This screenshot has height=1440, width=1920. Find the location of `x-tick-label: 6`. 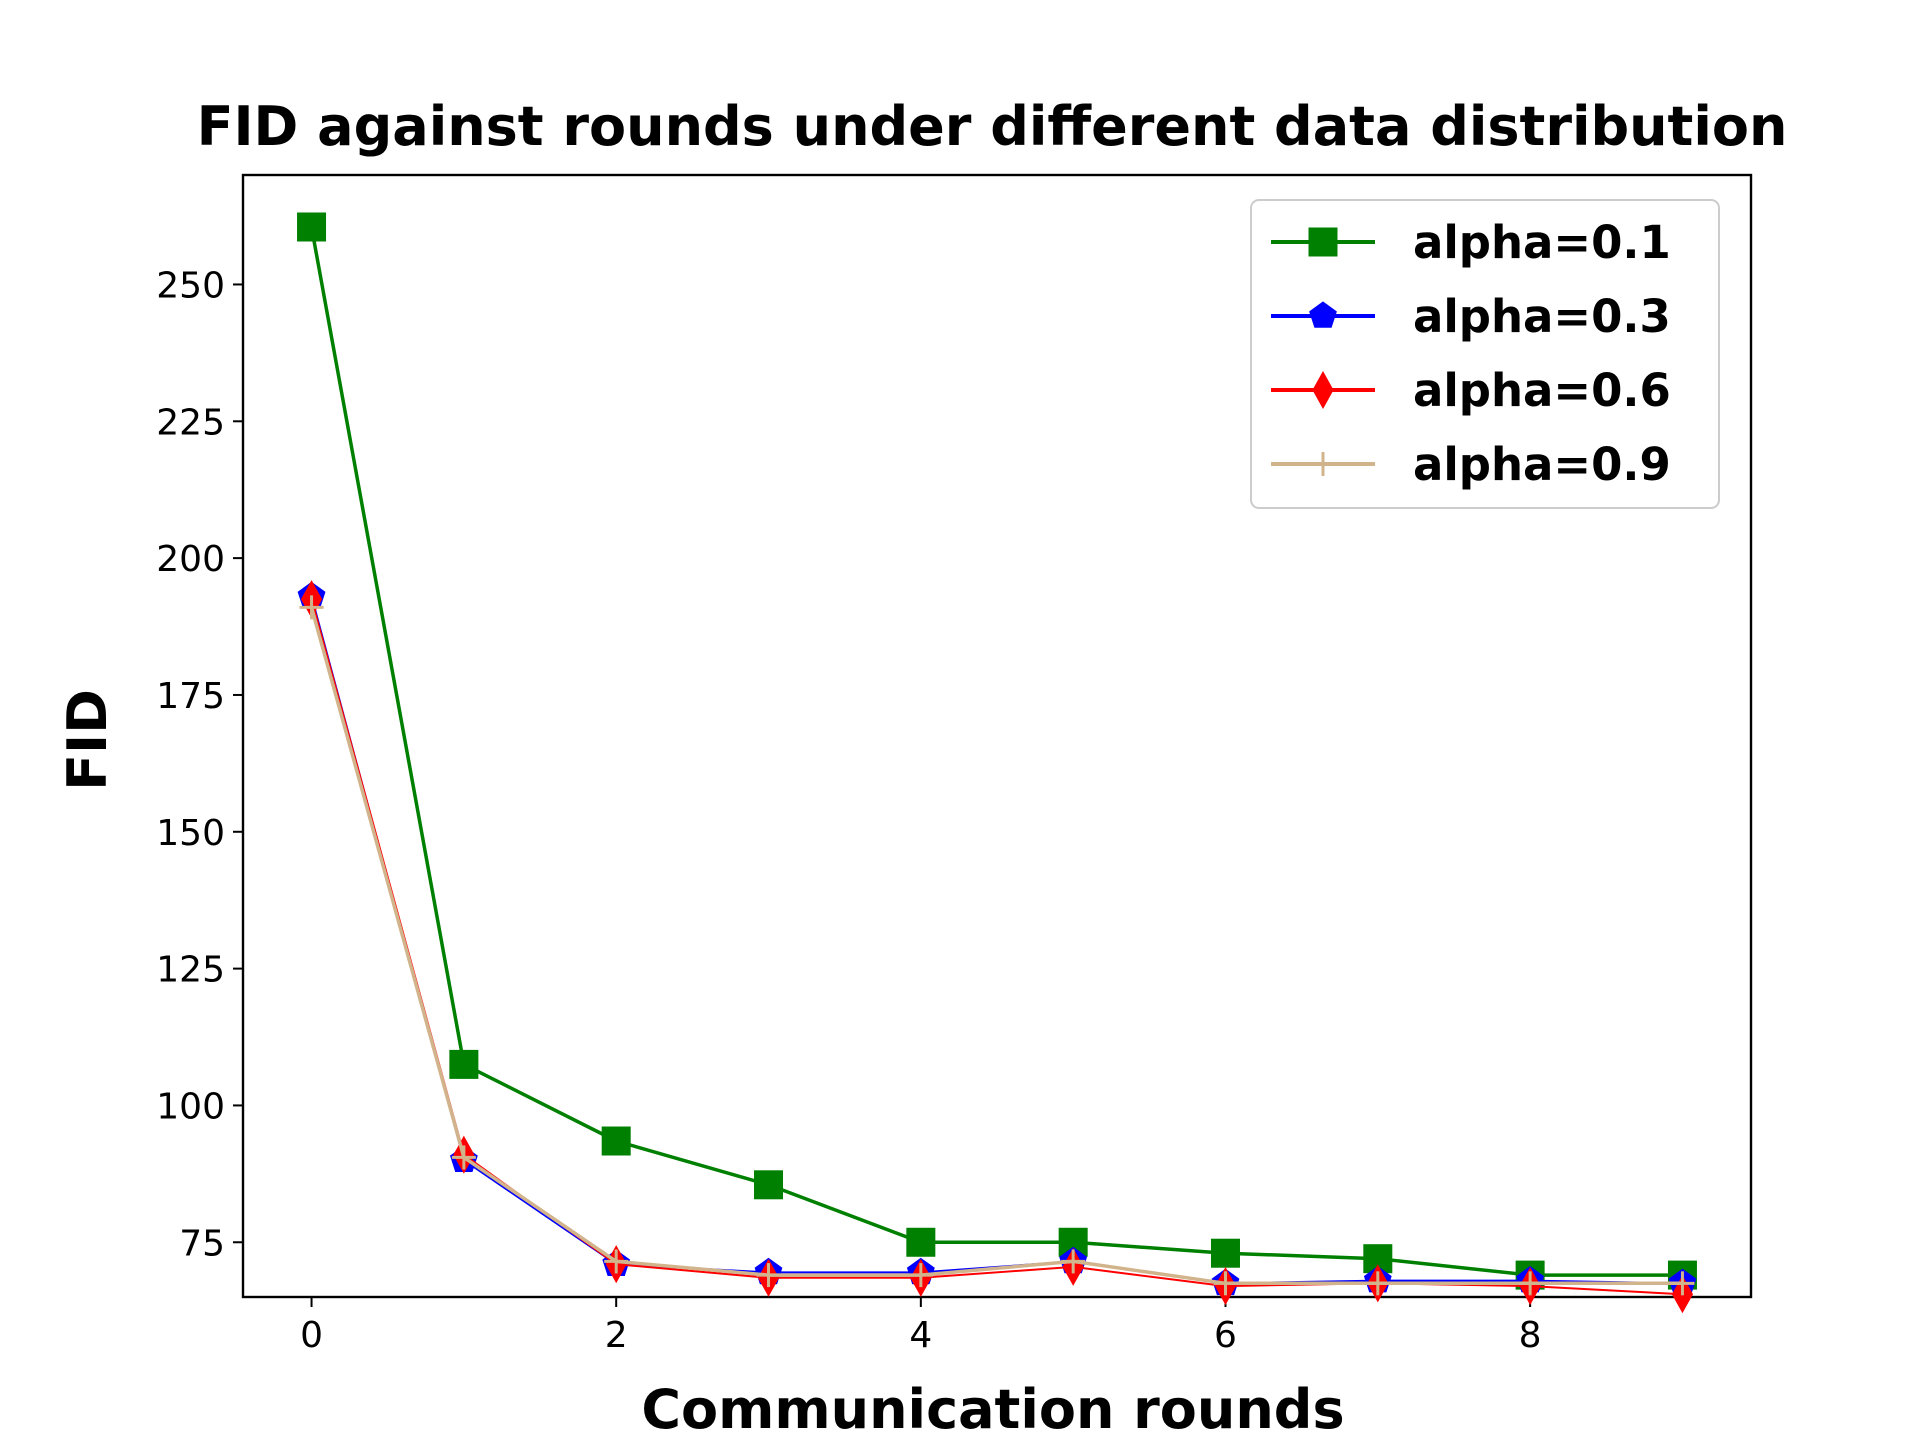

x-tick-label: 6 is located at coordinates (1225, 1335).